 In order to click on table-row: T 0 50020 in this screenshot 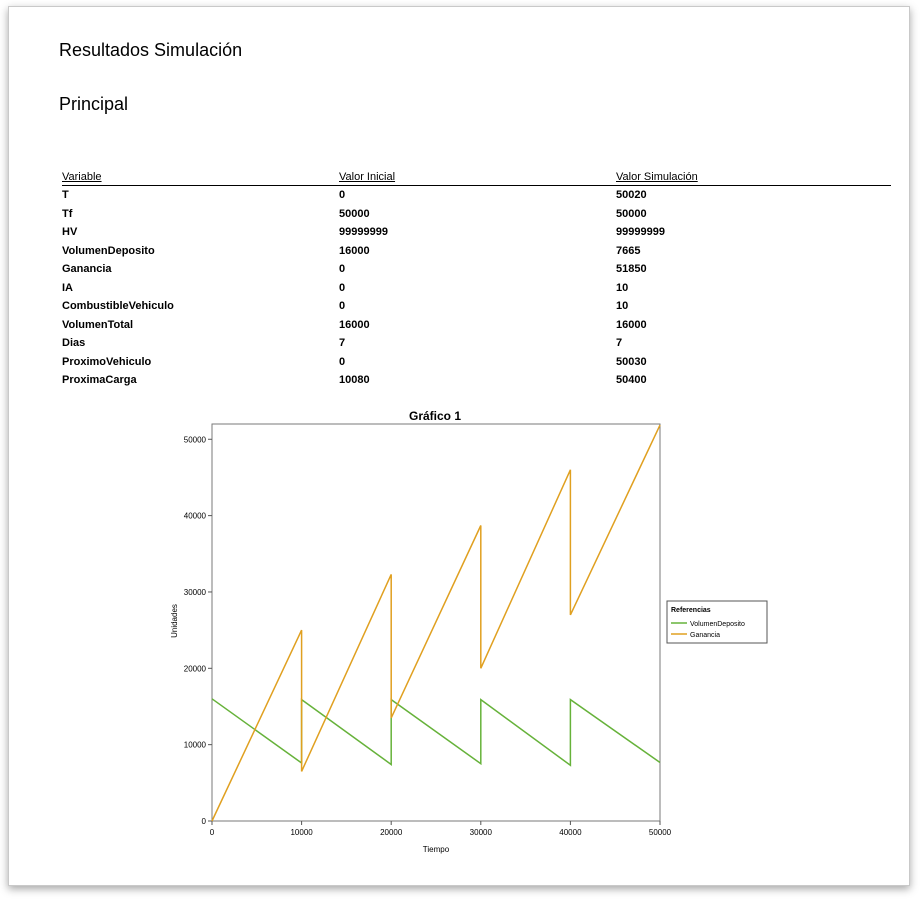, I will do `click(476, 195)`.